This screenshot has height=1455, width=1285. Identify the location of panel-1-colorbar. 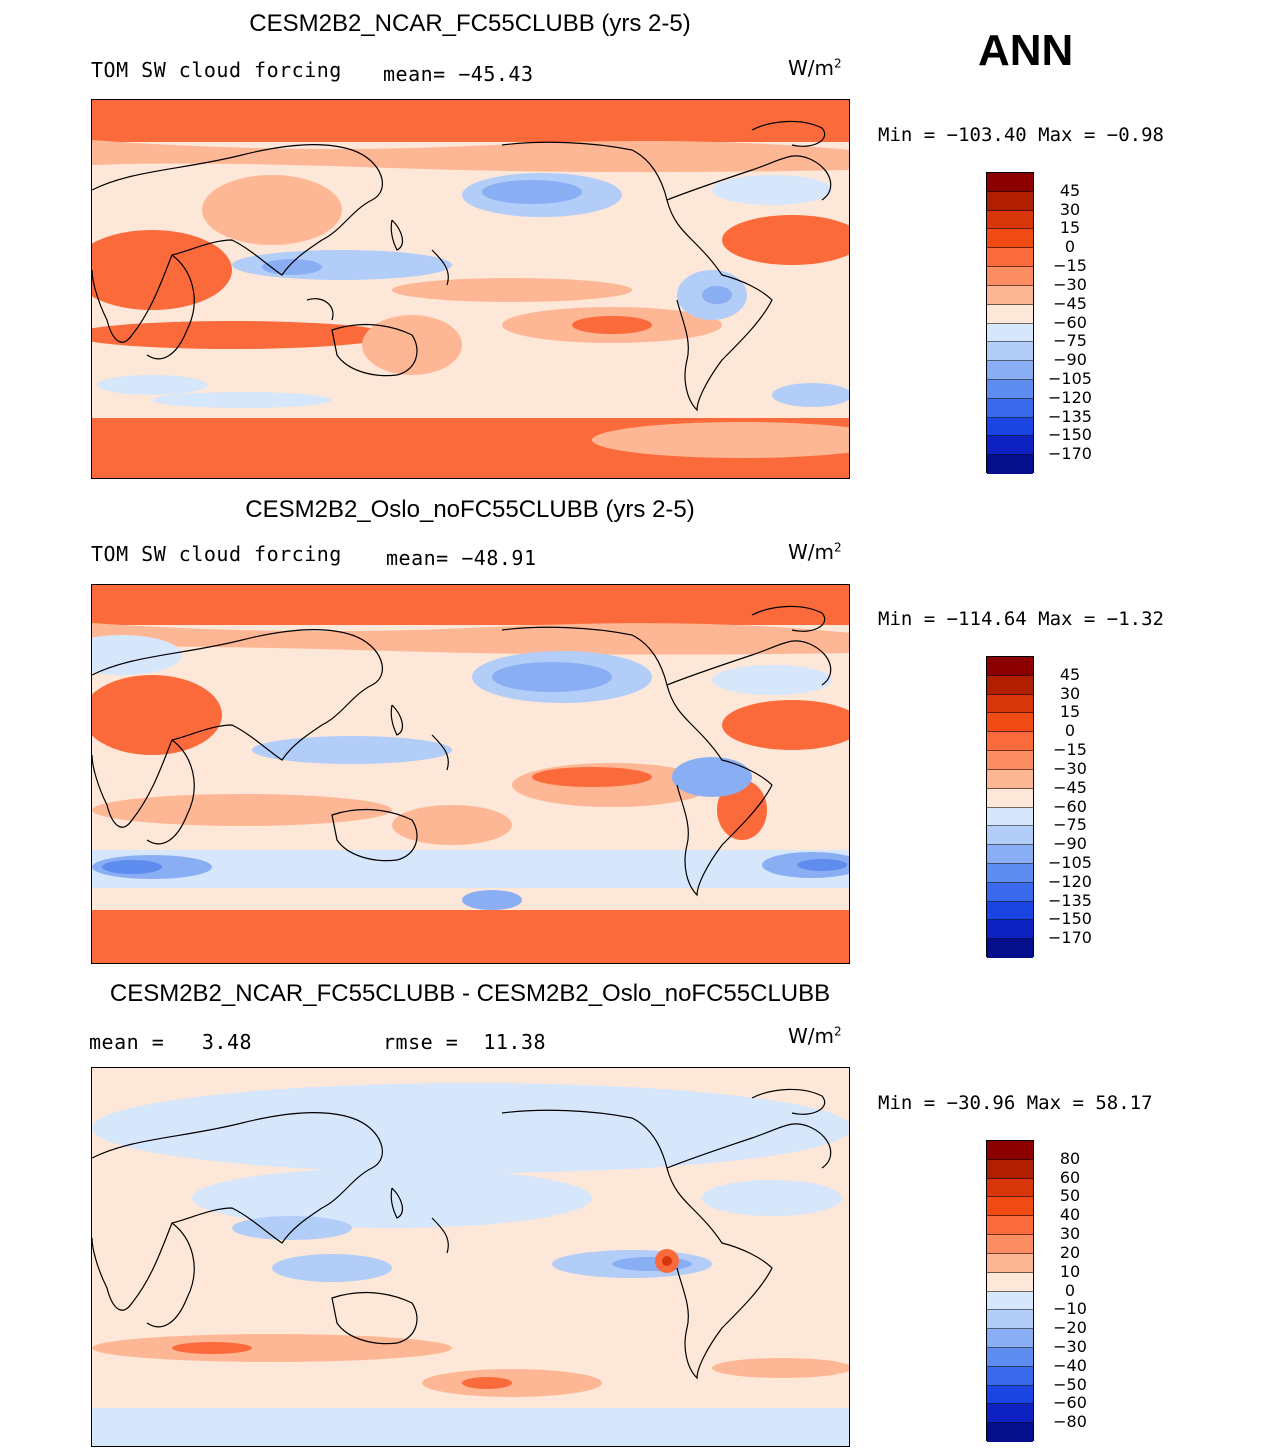
(1010, 323).